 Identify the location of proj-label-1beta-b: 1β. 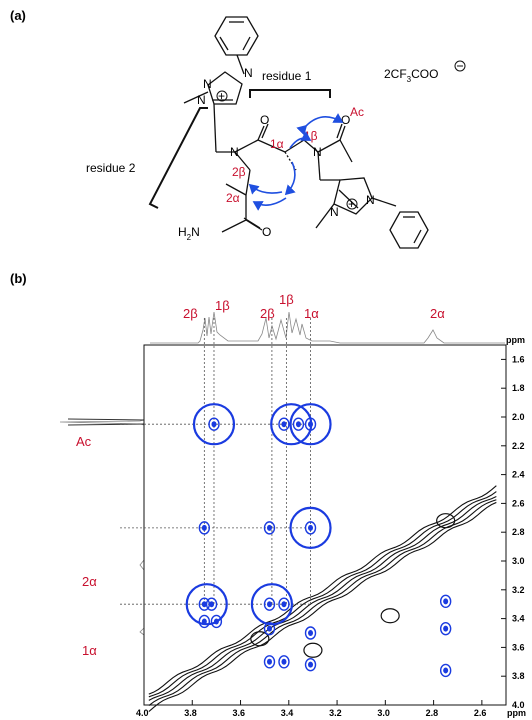
(286, 299).